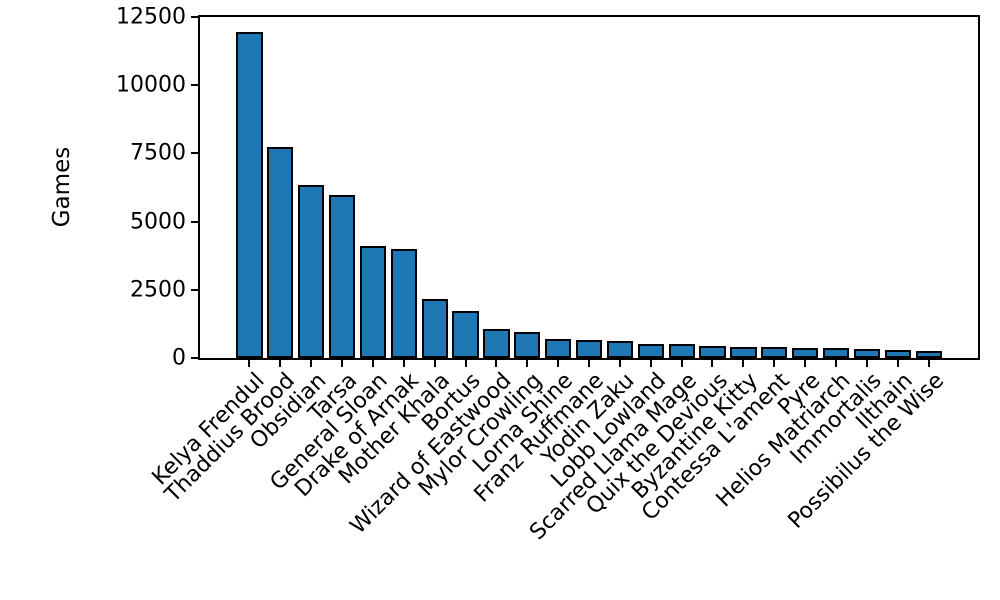 This screenshot has height=600, width=1000. Describe the element at coordinates (897, 353) in the screenshot. I see `bar-ilthain` at that location.